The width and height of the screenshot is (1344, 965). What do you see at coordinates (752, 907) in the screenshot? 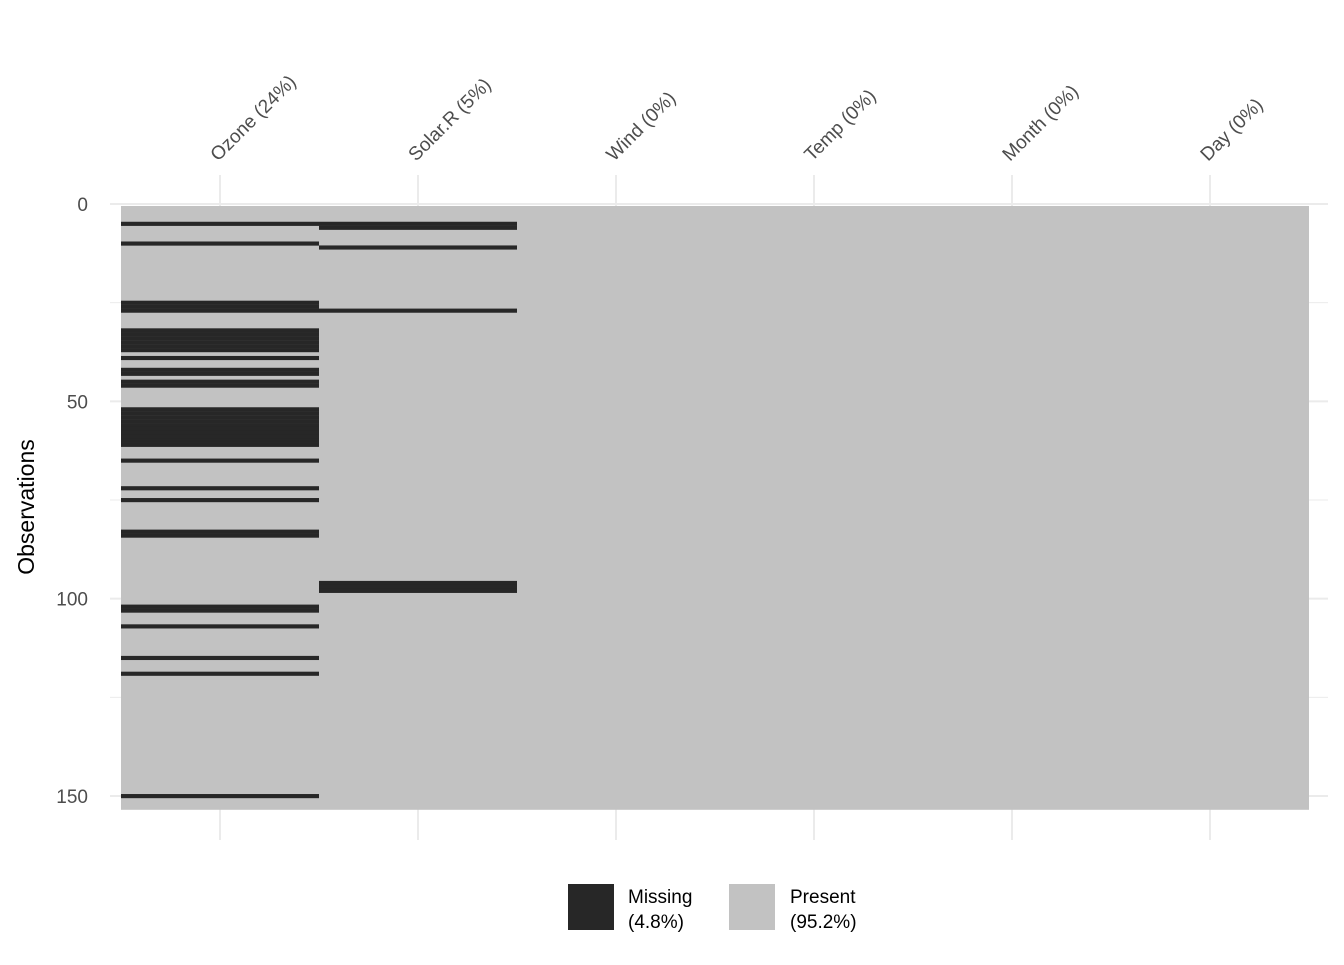
I see `legend-swatch-present` at bounding box center [752, 907].